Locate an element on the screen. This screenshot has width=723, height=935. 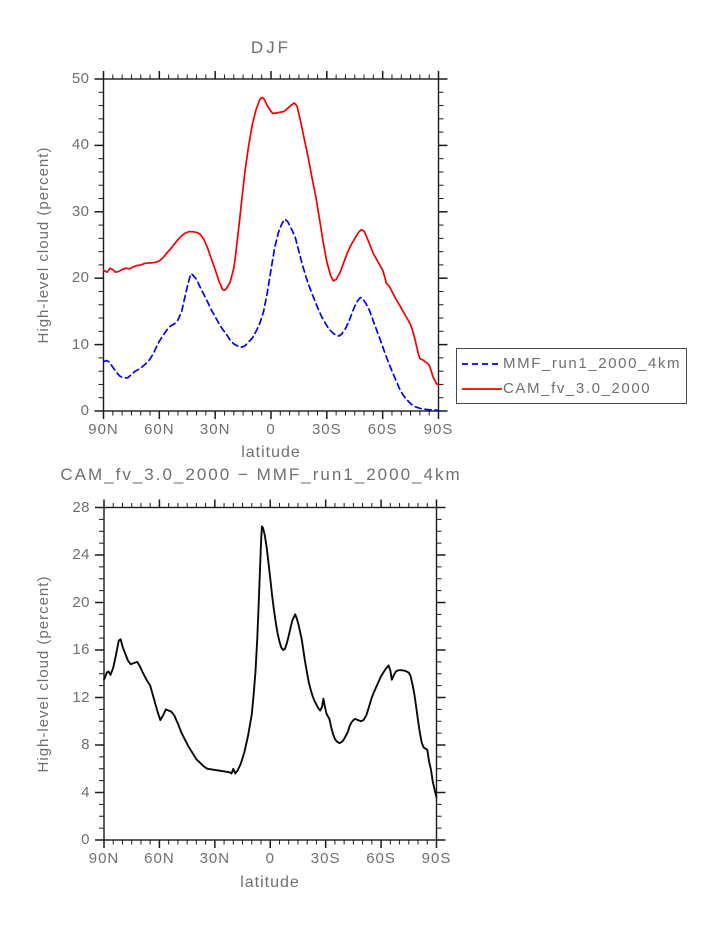
bottom-y-axis-title: High-level cloud (percent) is located at coordinates (43, 674).